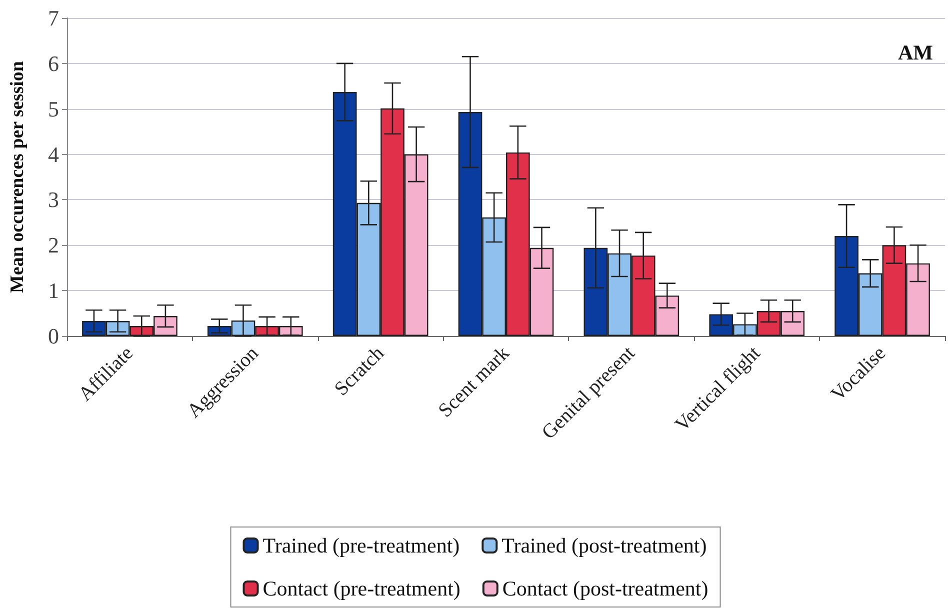 This screenshot has height=615, width=951. I want to click on legend-label: Trained (post-treatment), so click(604, 546).